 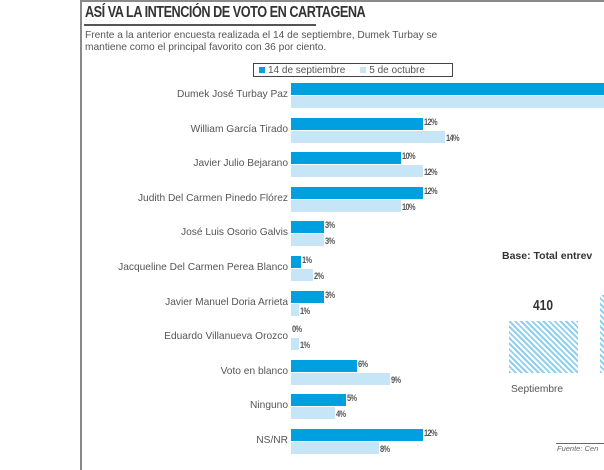 What do you see at coordinates (200, 25) in the screenshot?
I see `title-underline` at bounding box center [200, 25].